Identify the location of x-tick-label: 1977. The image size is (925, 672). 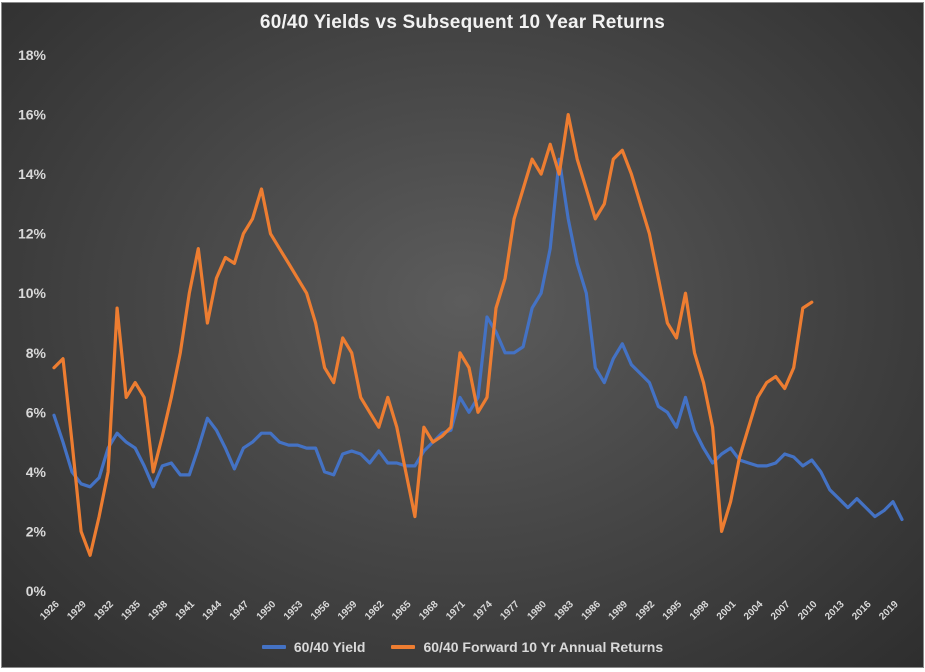
(510, 611).